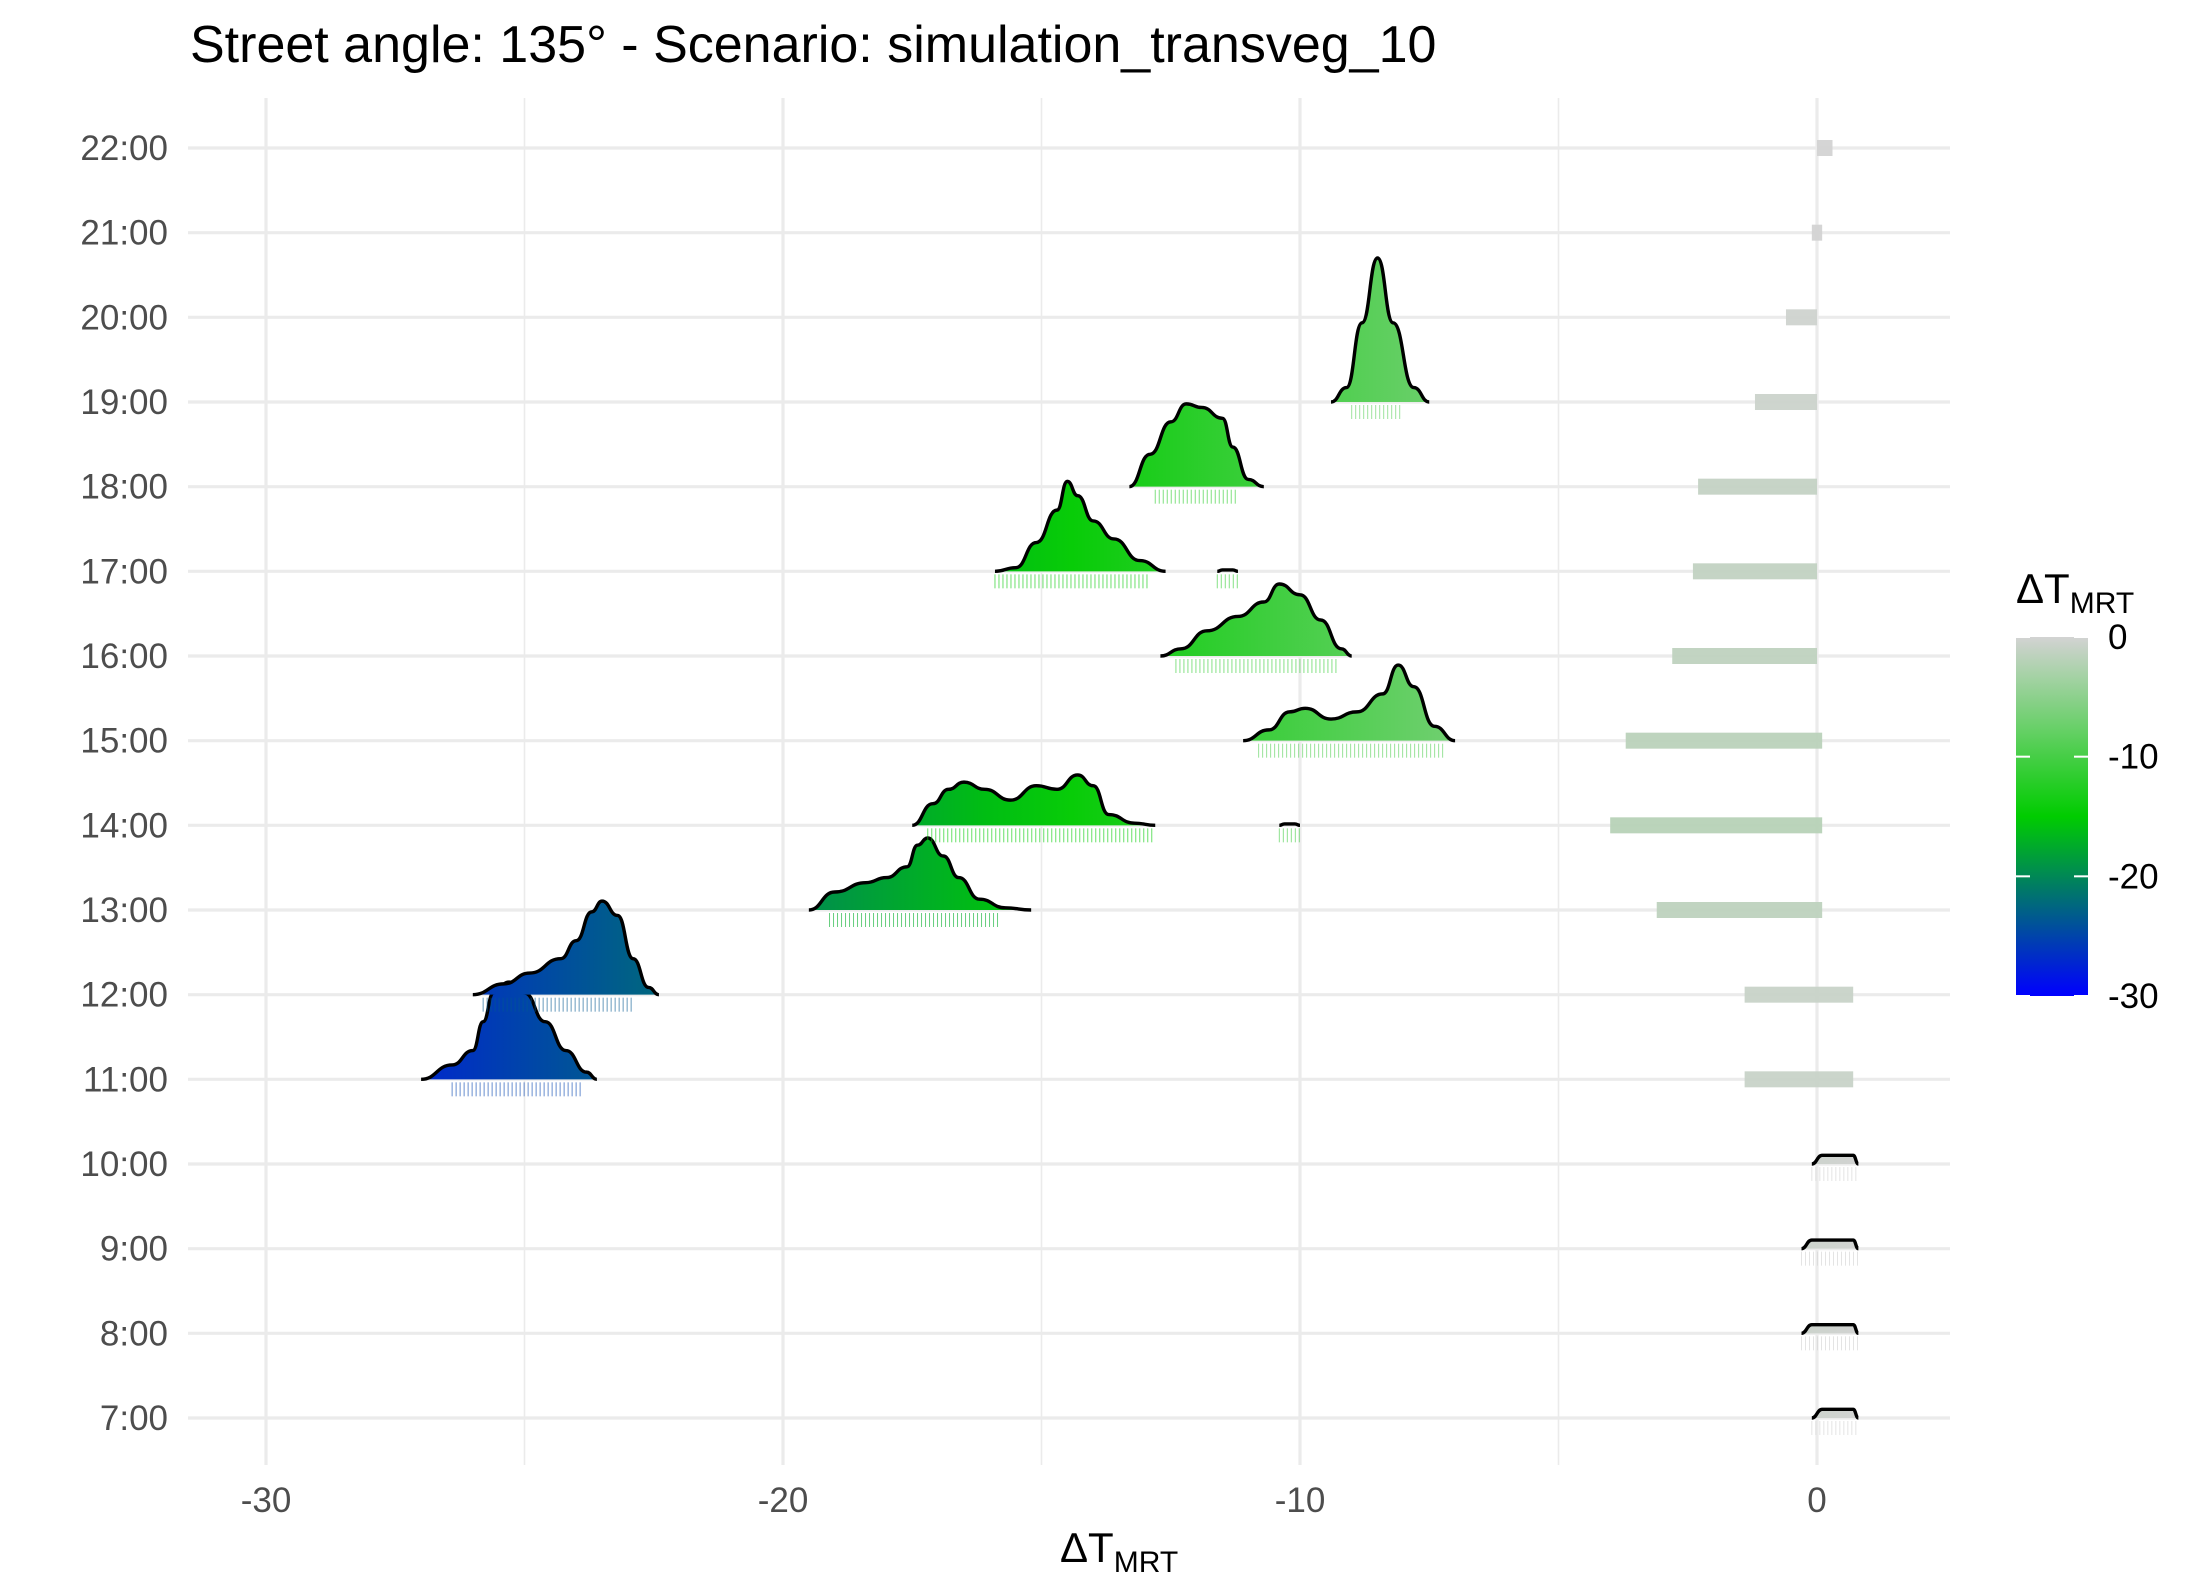 Image resolution: width=2196 pixels, height=1593 pixels. I want to click on x-tick-label: 0, so click(1816, 1500).